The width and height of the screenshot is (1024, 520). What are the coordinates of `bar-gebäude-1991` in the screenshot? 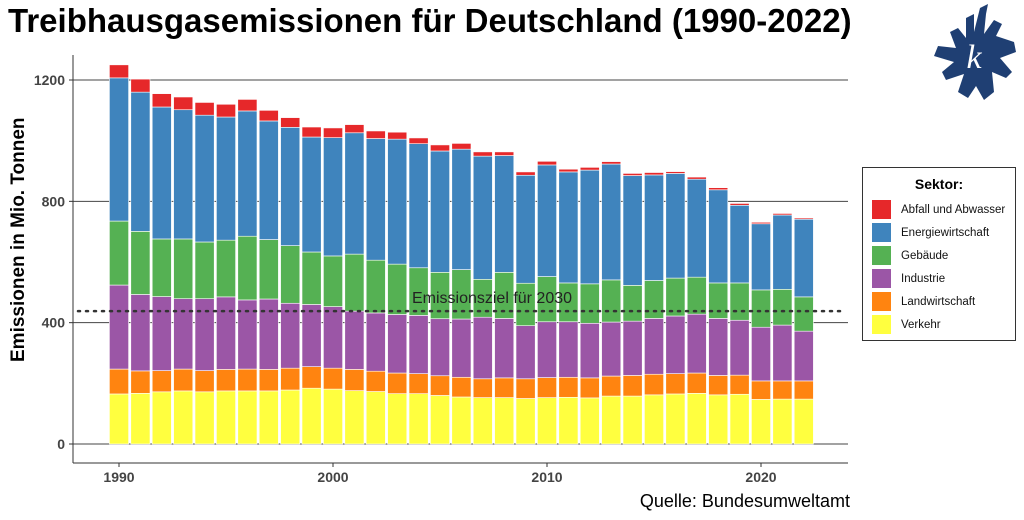 It's located at (140, 263).